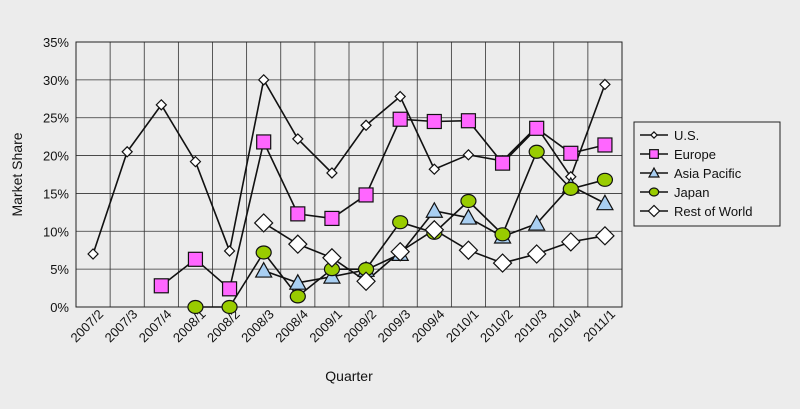 The width and height of the screenshot is (800, 409). Describe the element at coordinates (695, 154) in the screenshot. I see `legend-label: Europe` at that location.